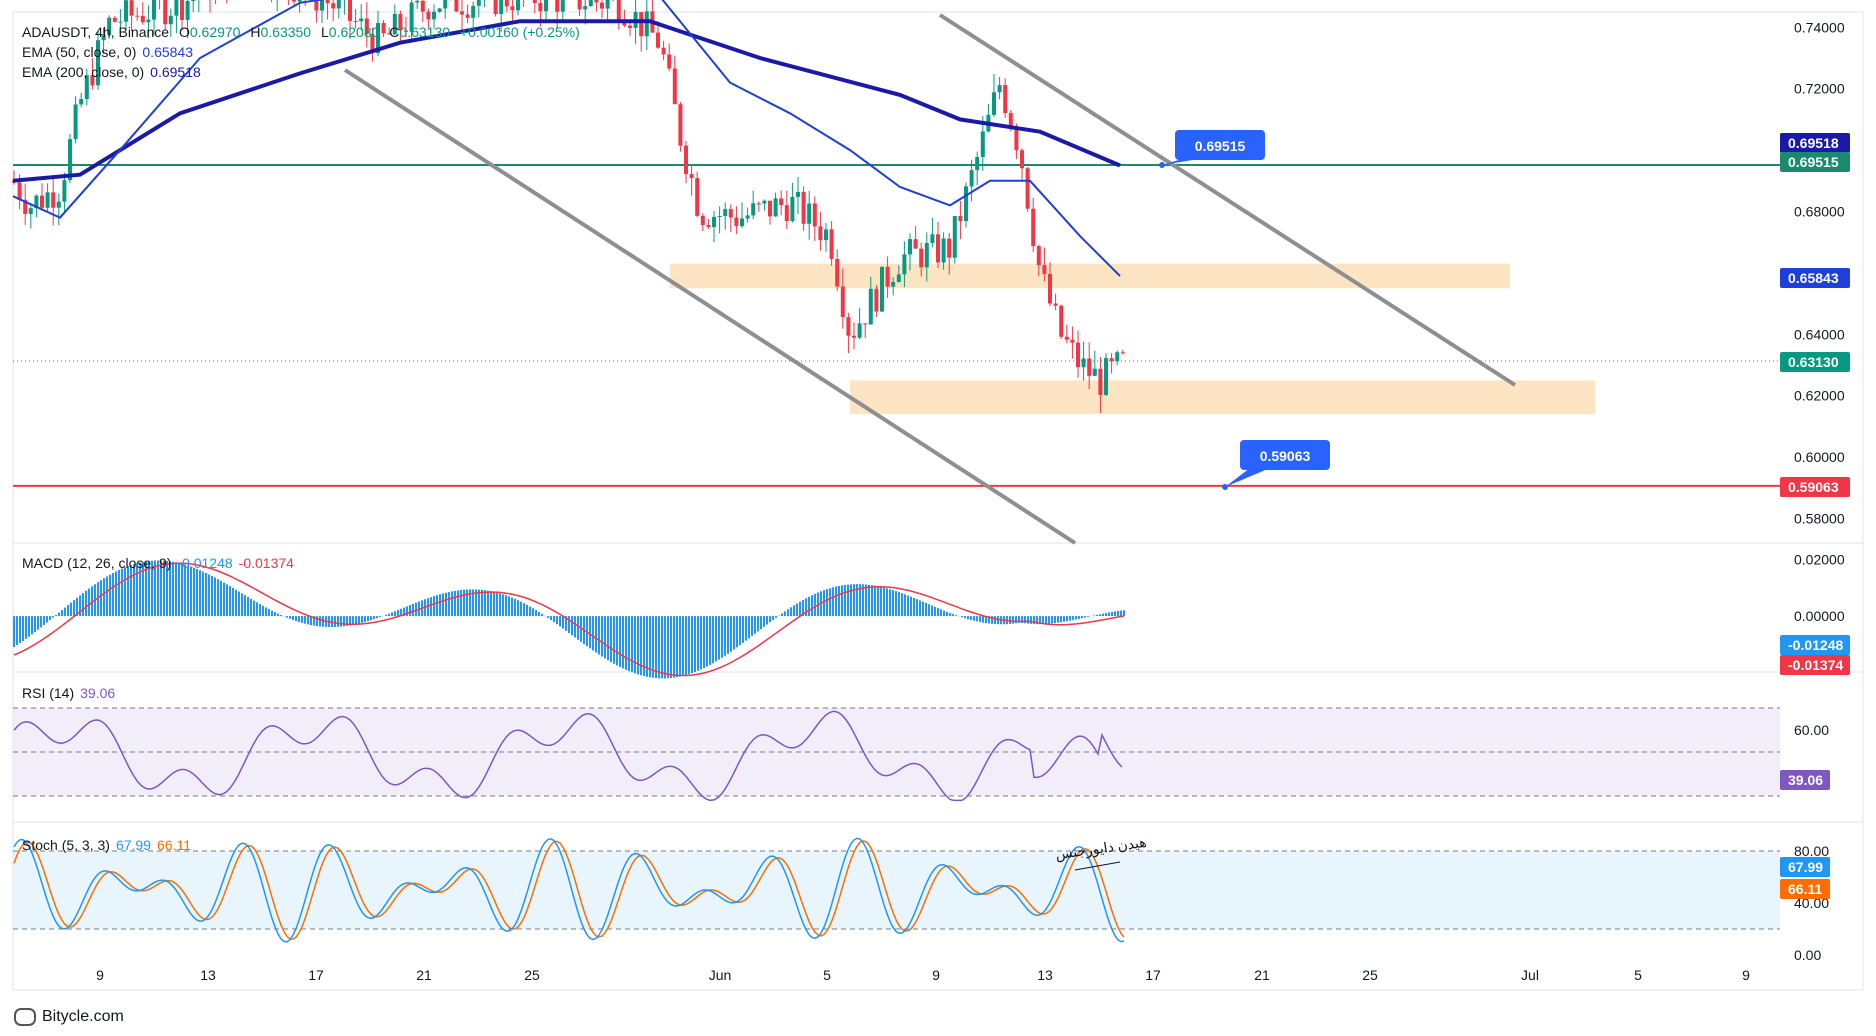 This screenshot has height=1036, width=1876. Describe the element at coordinates (1819, 616) in the screenshot. I see `macd-tick-label: 0.00000` at that location.